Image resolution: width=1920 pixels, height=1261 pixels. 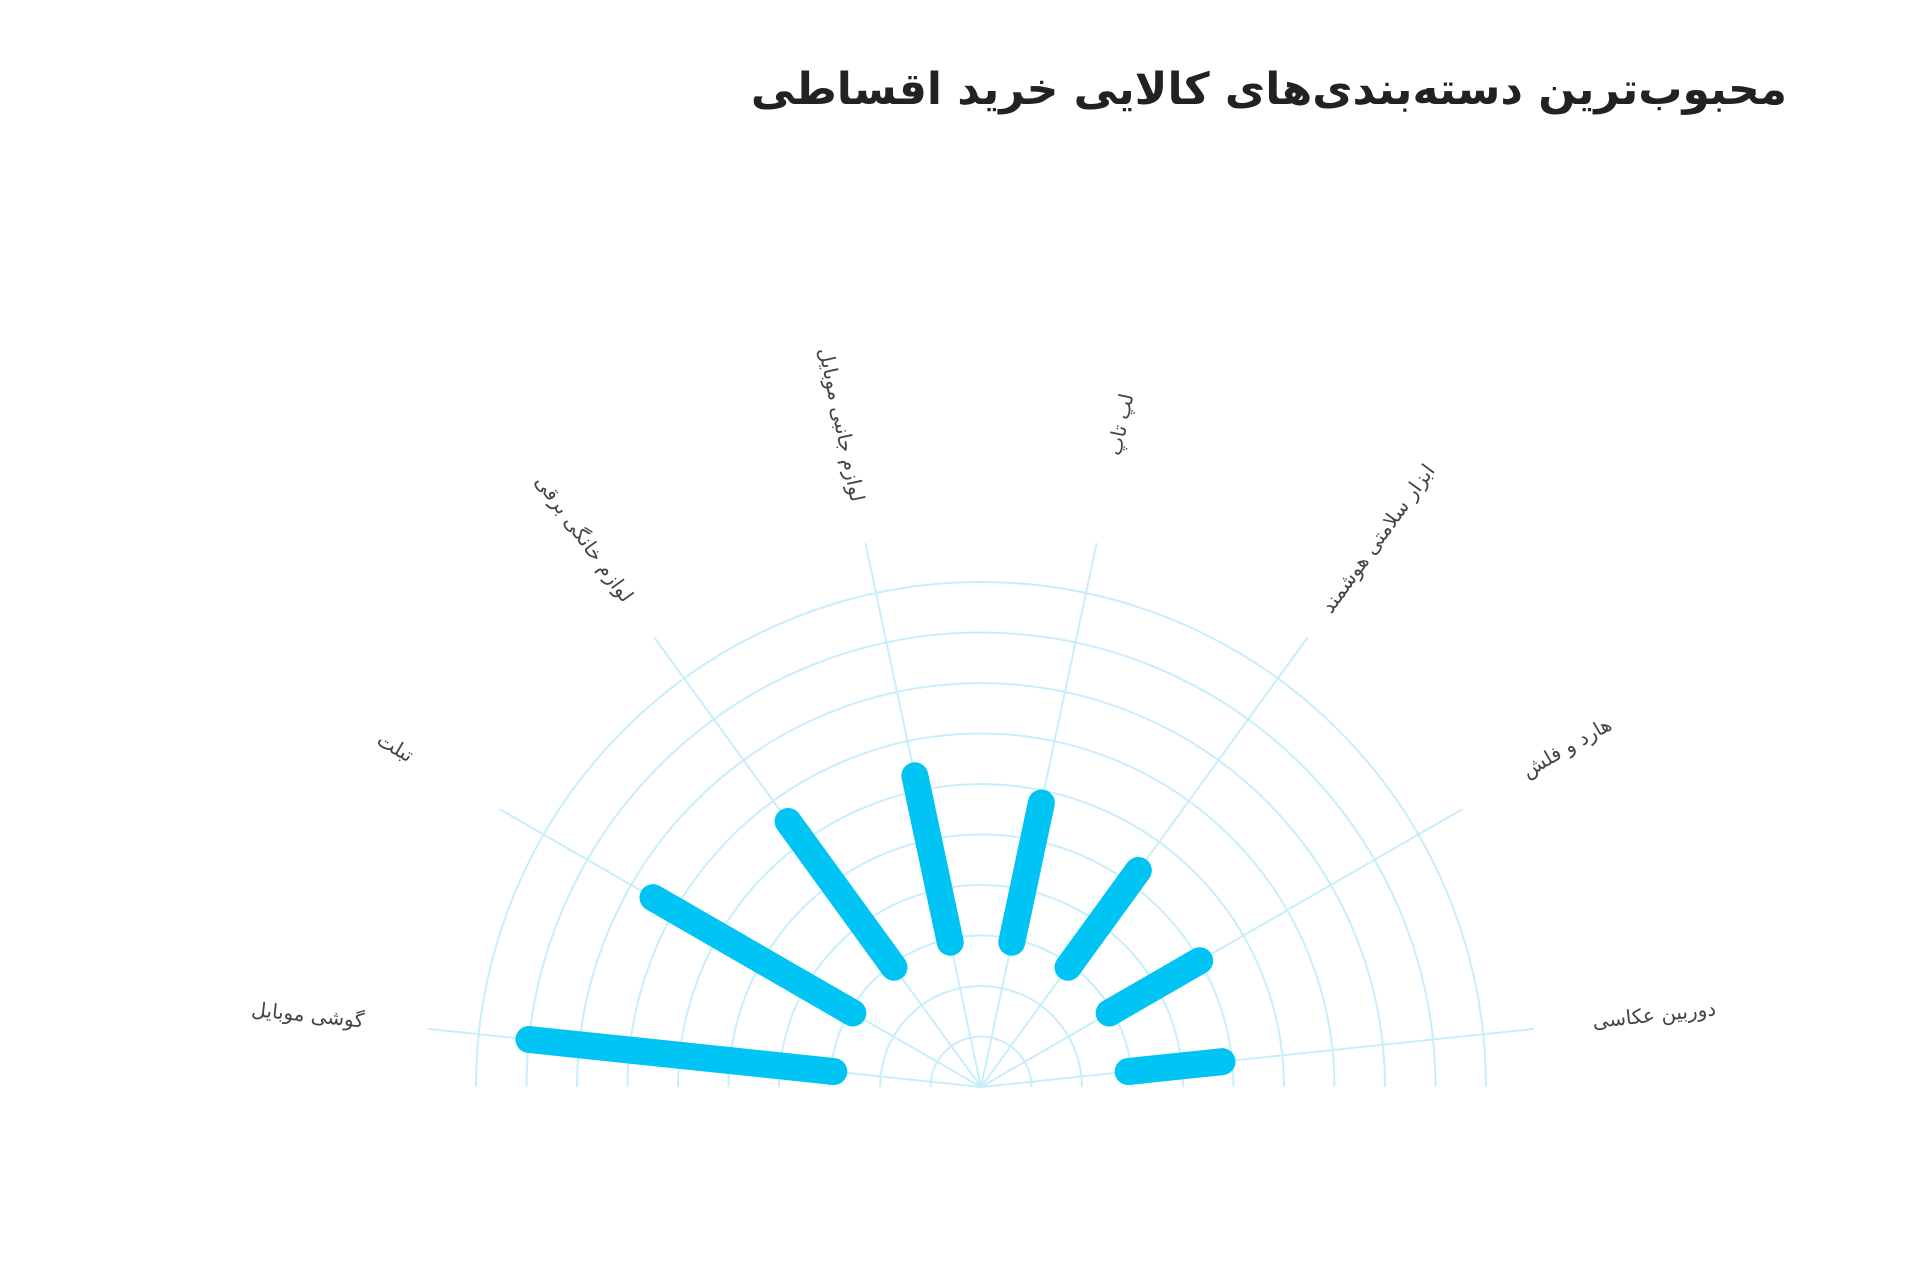 What do you see at coordinates (842, 424) in the screenshot?
I see `category-label: لوازم جانبی موبایل` at bounding box center [842, 424].